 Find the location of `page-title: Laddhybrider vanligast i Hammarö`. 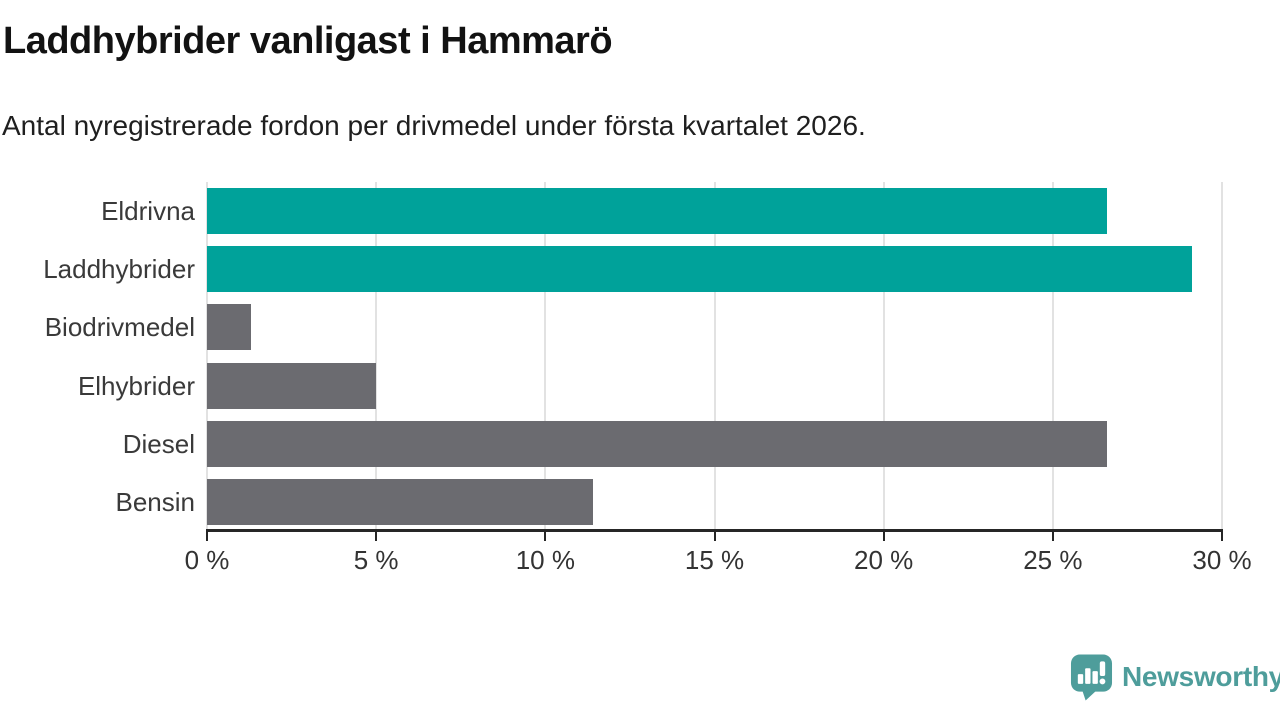

page-title: Laddhybrider vanligast i Hammarö is located at coordinates (308, 41).